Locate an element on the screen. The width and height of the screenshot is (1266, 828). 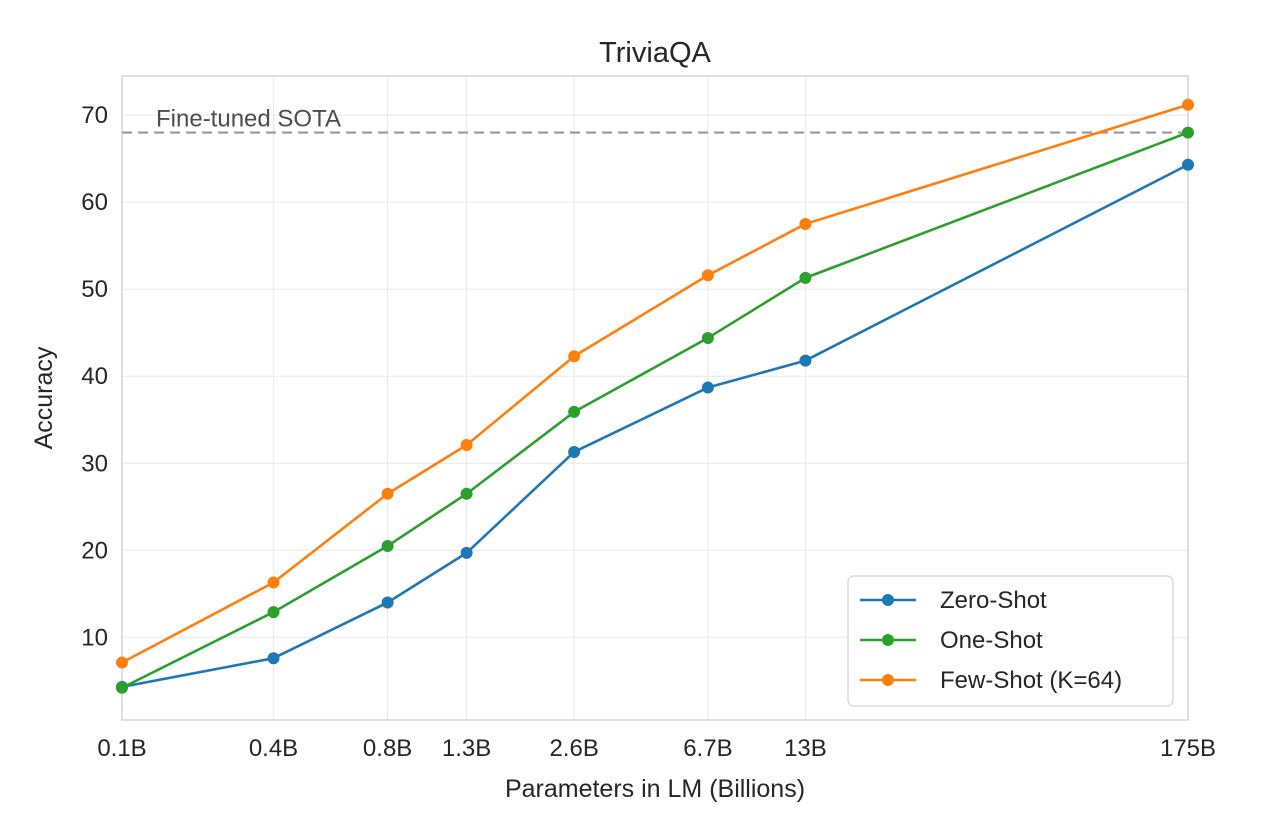
x-tick-label-0: 0.1B is located at coordinates (121, 748).